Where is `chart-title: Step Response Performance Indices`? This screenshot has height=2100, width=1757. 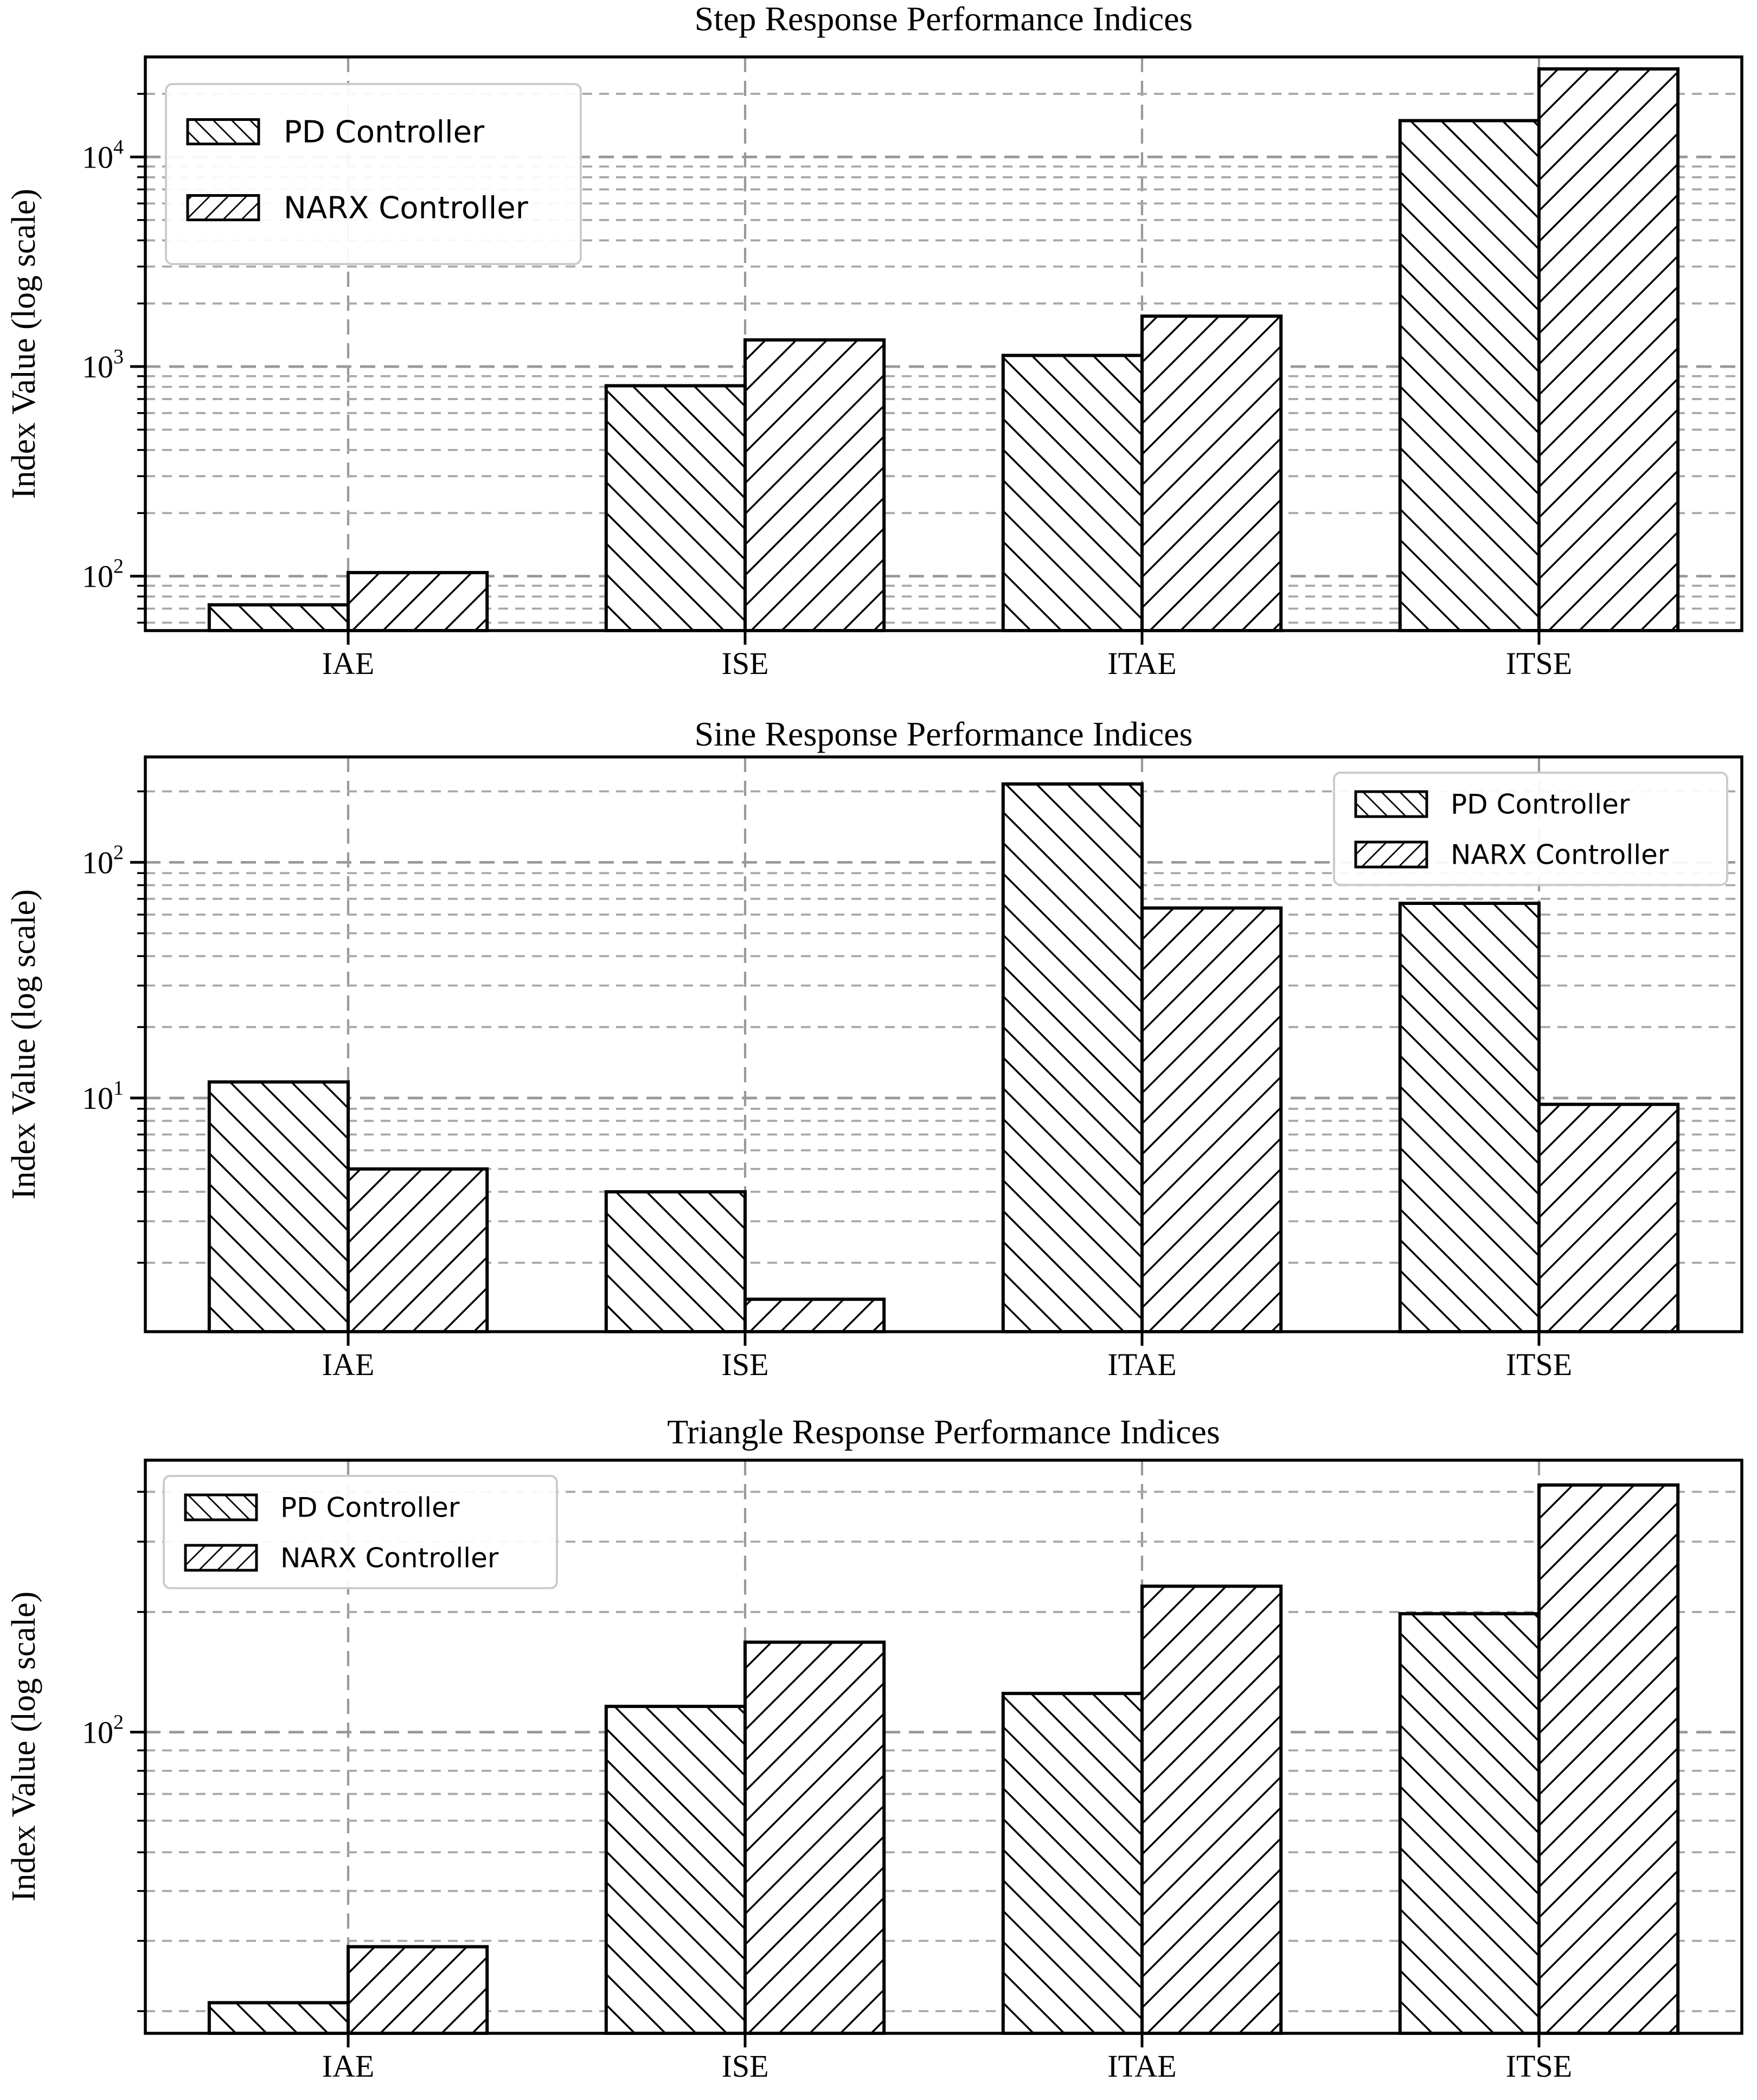 chart-title: Step Response Performance Indices is located at coordinates (944, 19).